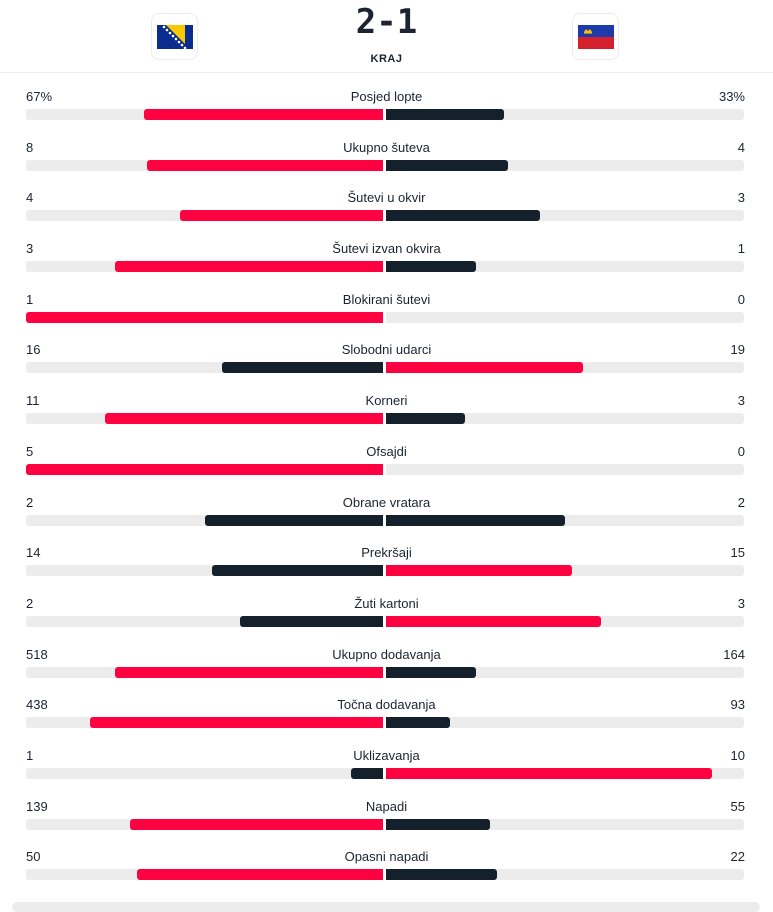 This screenshot has height=912, width=773. I want to click on away-stat-value: 93, so click(737, 705).